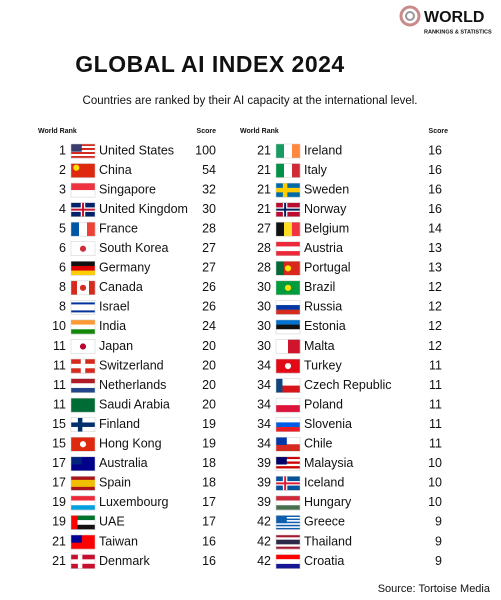 Image resolution: width=501 pixels, height=600 pixels. What do you see at coordinates (316, 170) in the screenshot?
I see `country: Italy` at bounding box center [316, 170].